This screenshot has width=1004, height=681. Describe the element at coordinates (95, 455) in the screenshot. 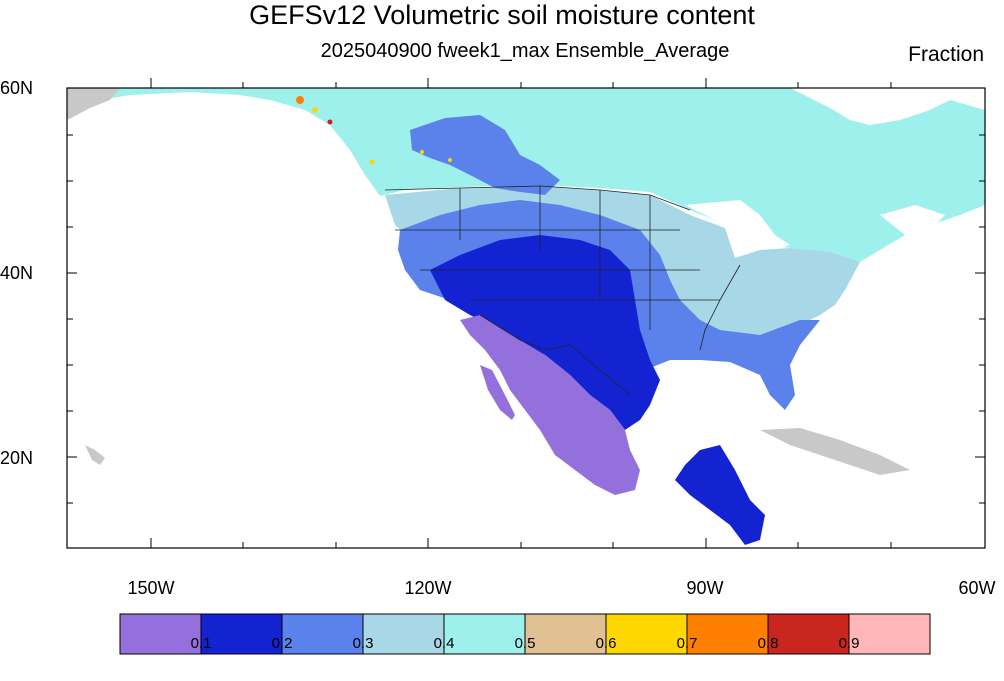

I see `region-hawaii-grey` at that location.